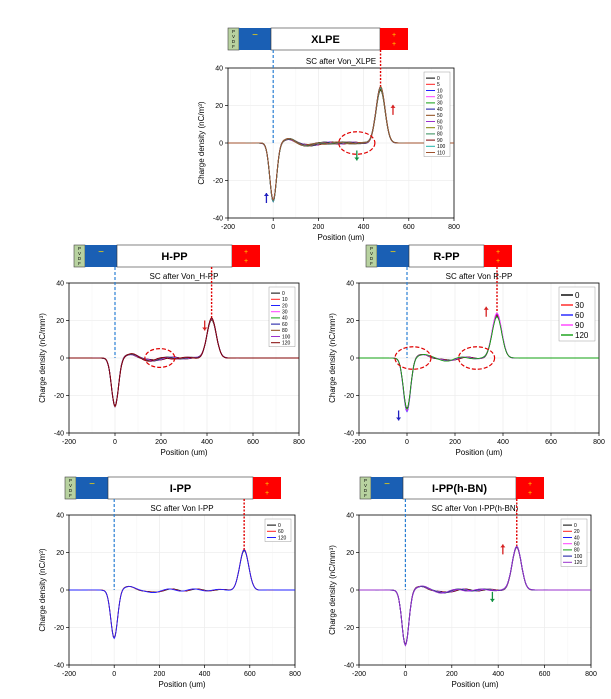 The height and width of the screenshot is (699, 611). Describe the element at coordinates (582, 335) in the screenshot. I see `legend-label: 120` at that location.